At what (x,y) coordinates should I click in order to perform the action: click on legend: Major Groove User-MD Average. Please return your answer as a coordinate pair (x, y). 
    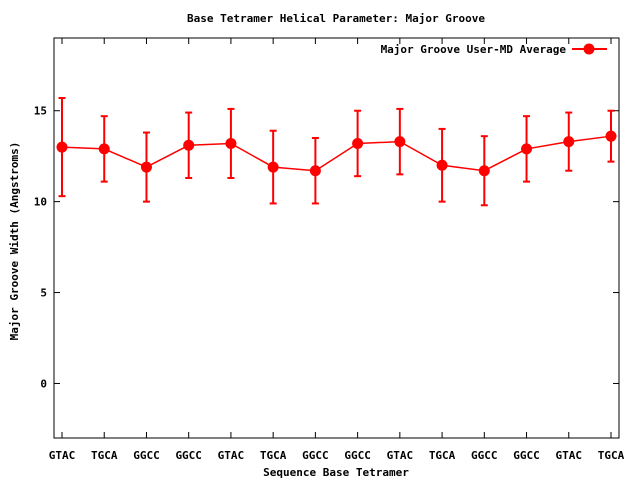
    Looking at the image, I should click on (494, 49).